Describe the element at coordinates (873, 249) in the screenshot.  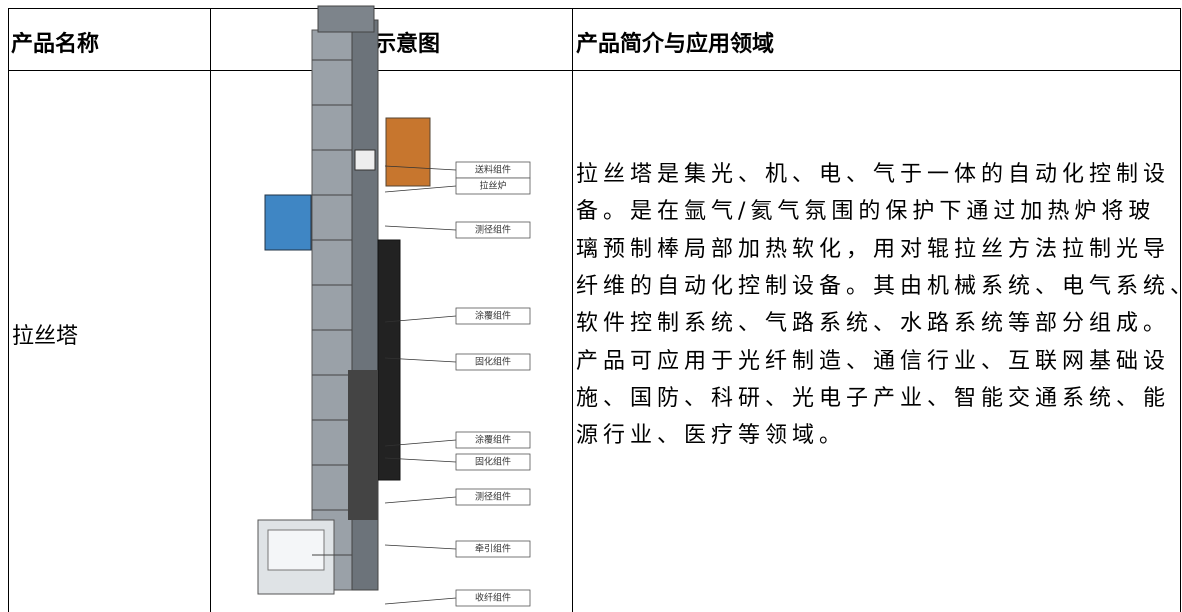
I see `description-line: 璃预制棒局部加热软化，用对辊拉丝方法拉制光导` at that location.